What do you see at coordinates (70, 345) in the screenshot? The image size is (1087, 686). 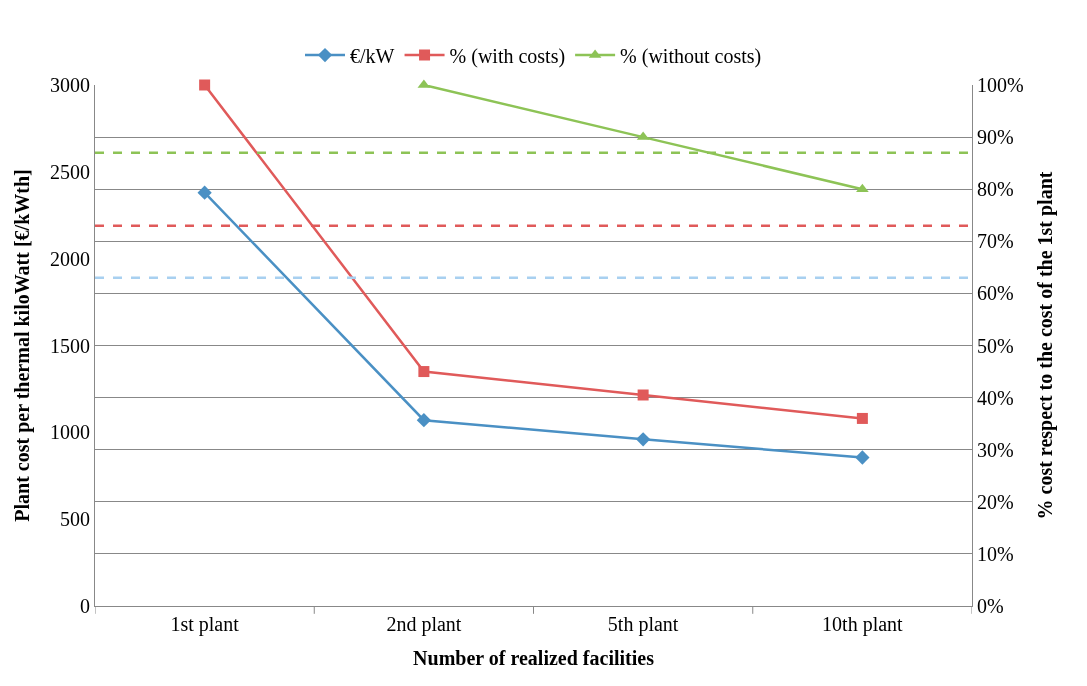 I see `y-tick-label: 1500` at bounding box center [70, 345].